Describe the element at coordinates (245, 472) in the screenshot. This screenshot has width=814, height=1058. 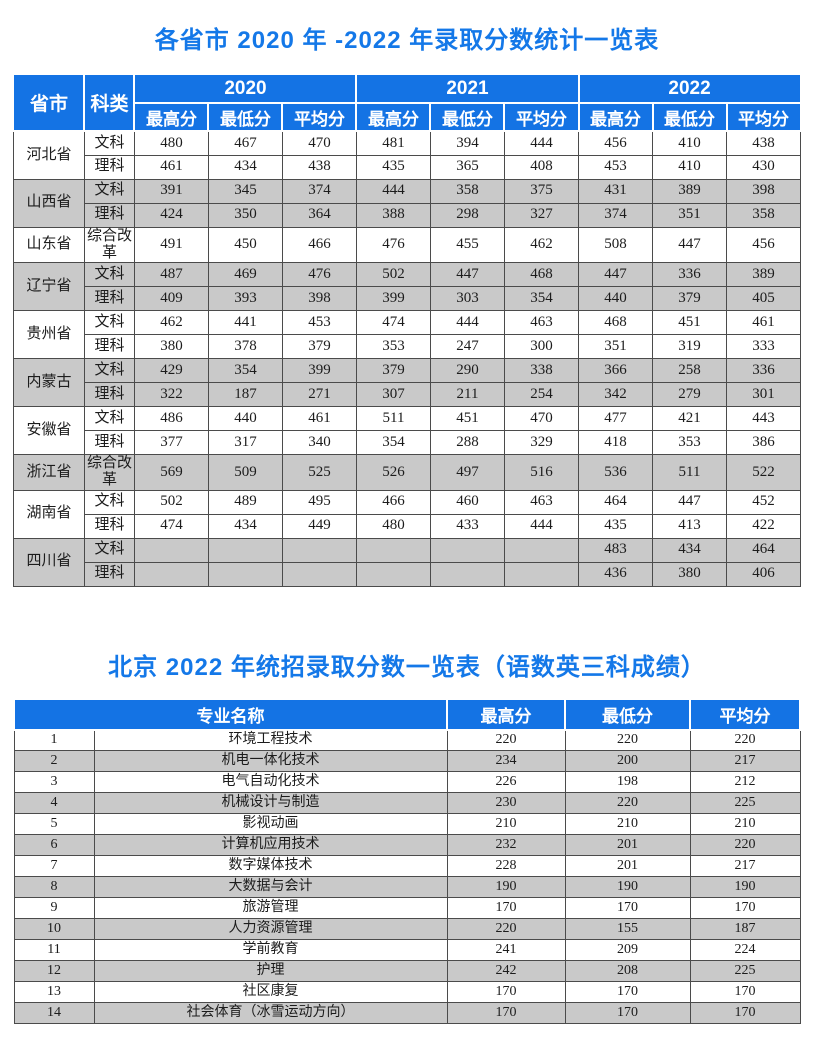
I see `score-cell: 509` at that location.